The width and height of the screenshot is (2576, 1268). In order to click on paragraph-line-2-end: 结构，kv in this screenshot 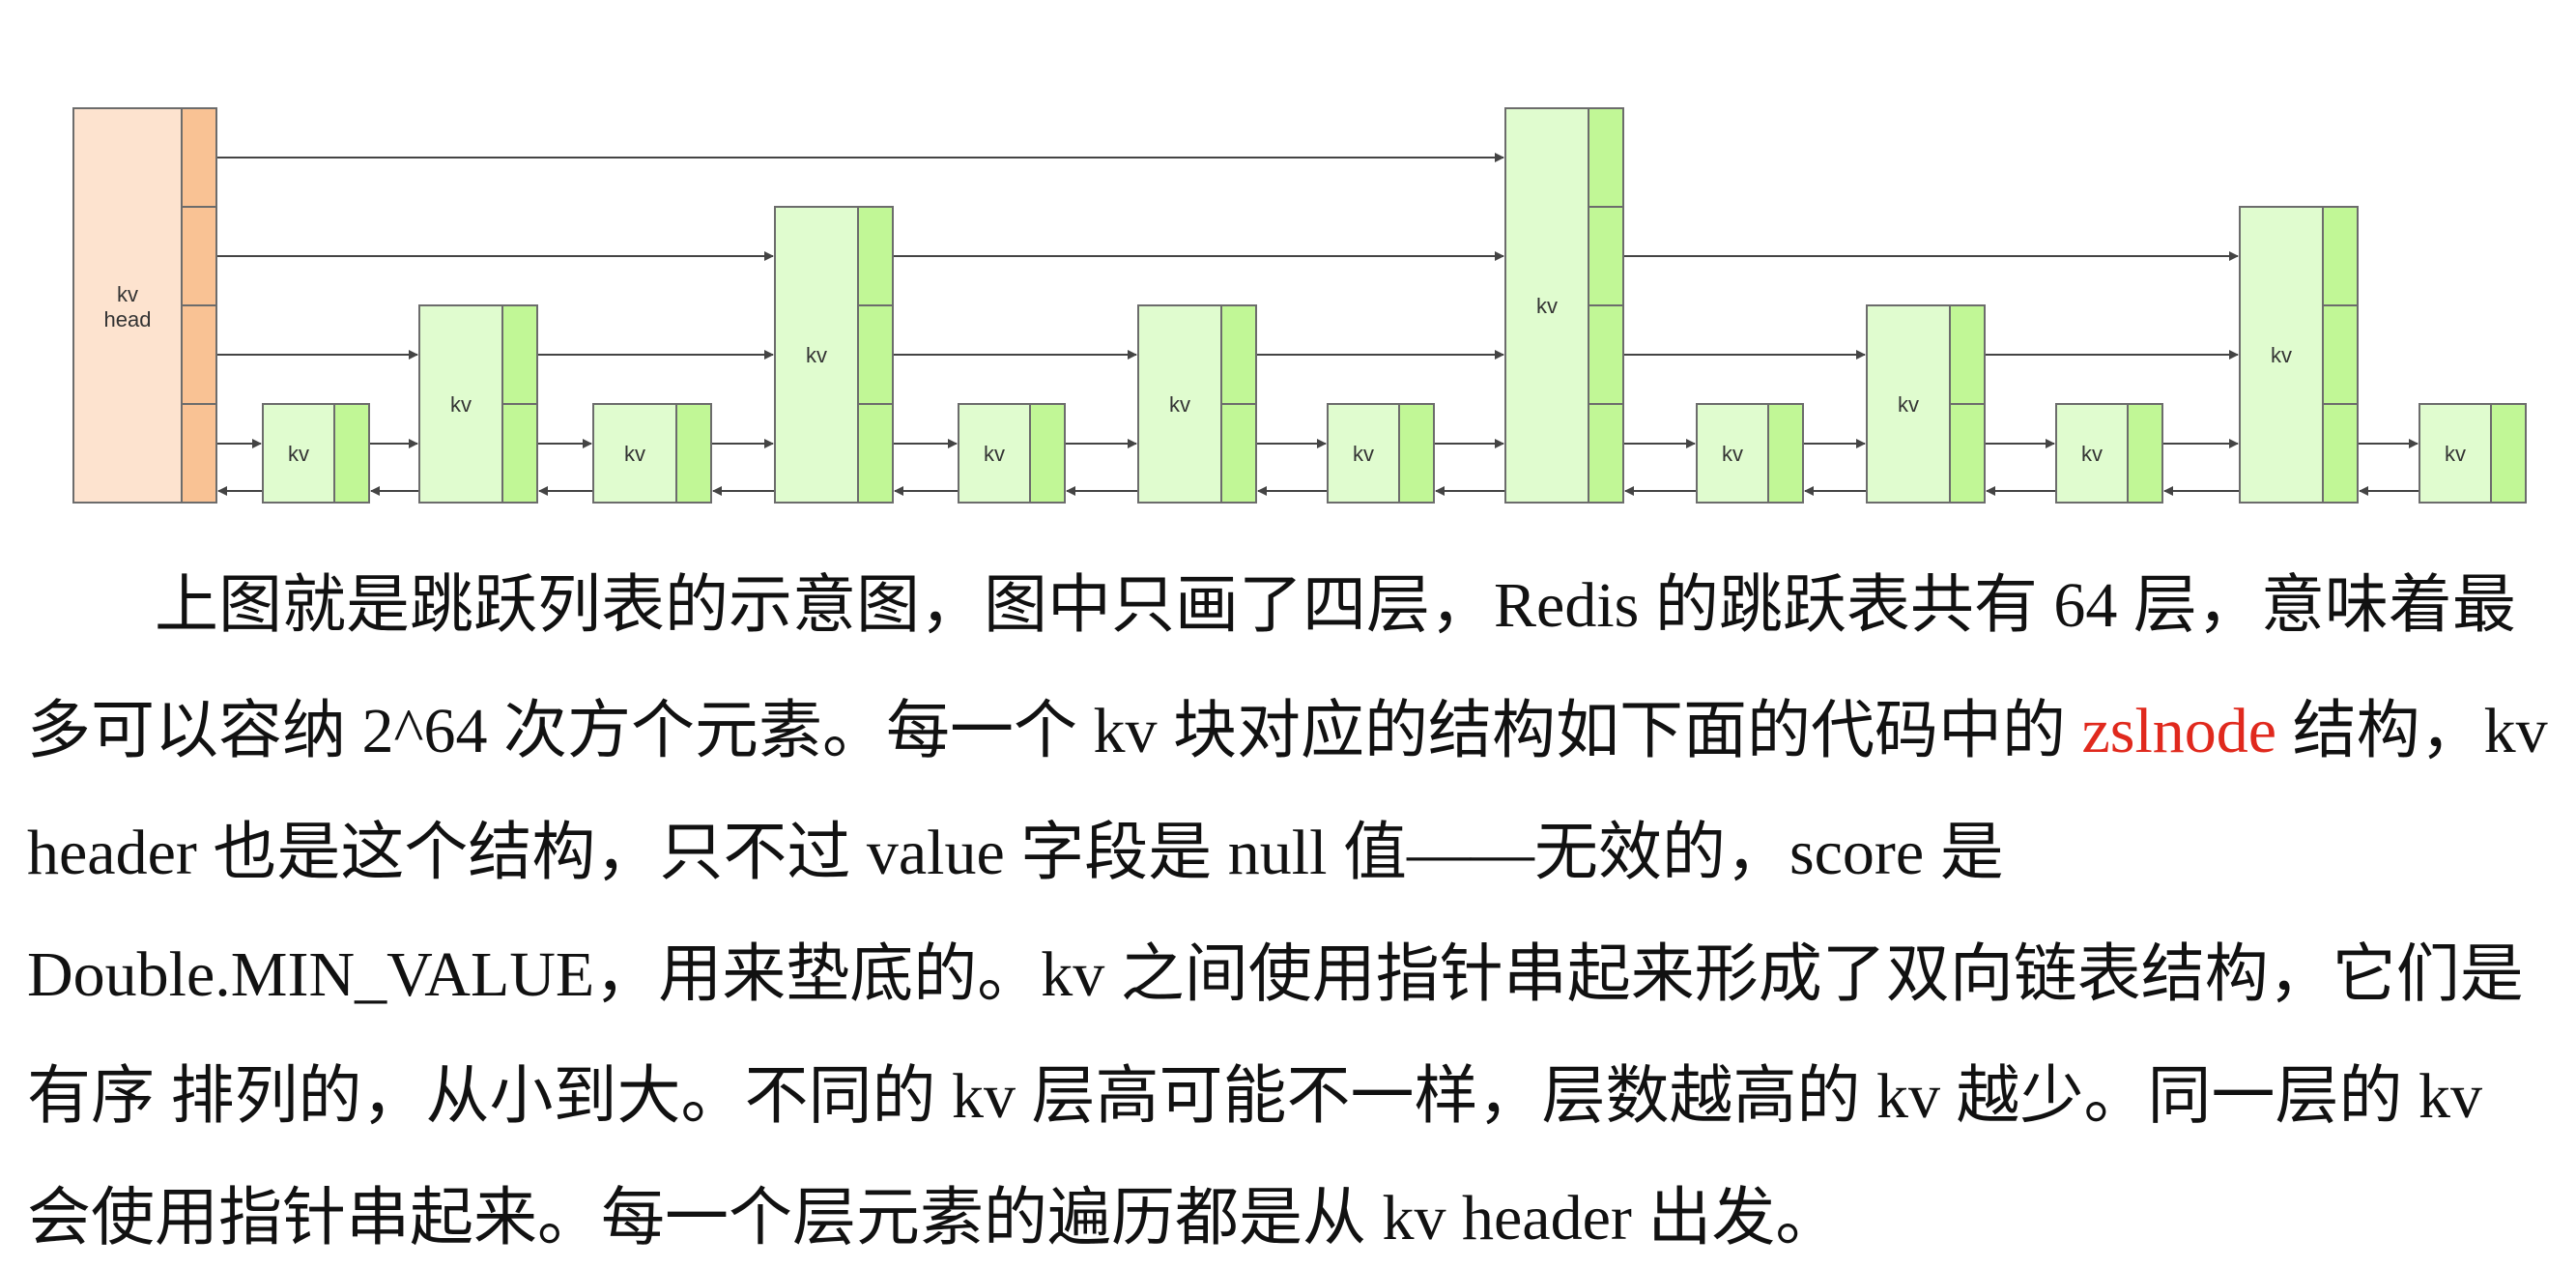, I will do `click(2412, 731)`.